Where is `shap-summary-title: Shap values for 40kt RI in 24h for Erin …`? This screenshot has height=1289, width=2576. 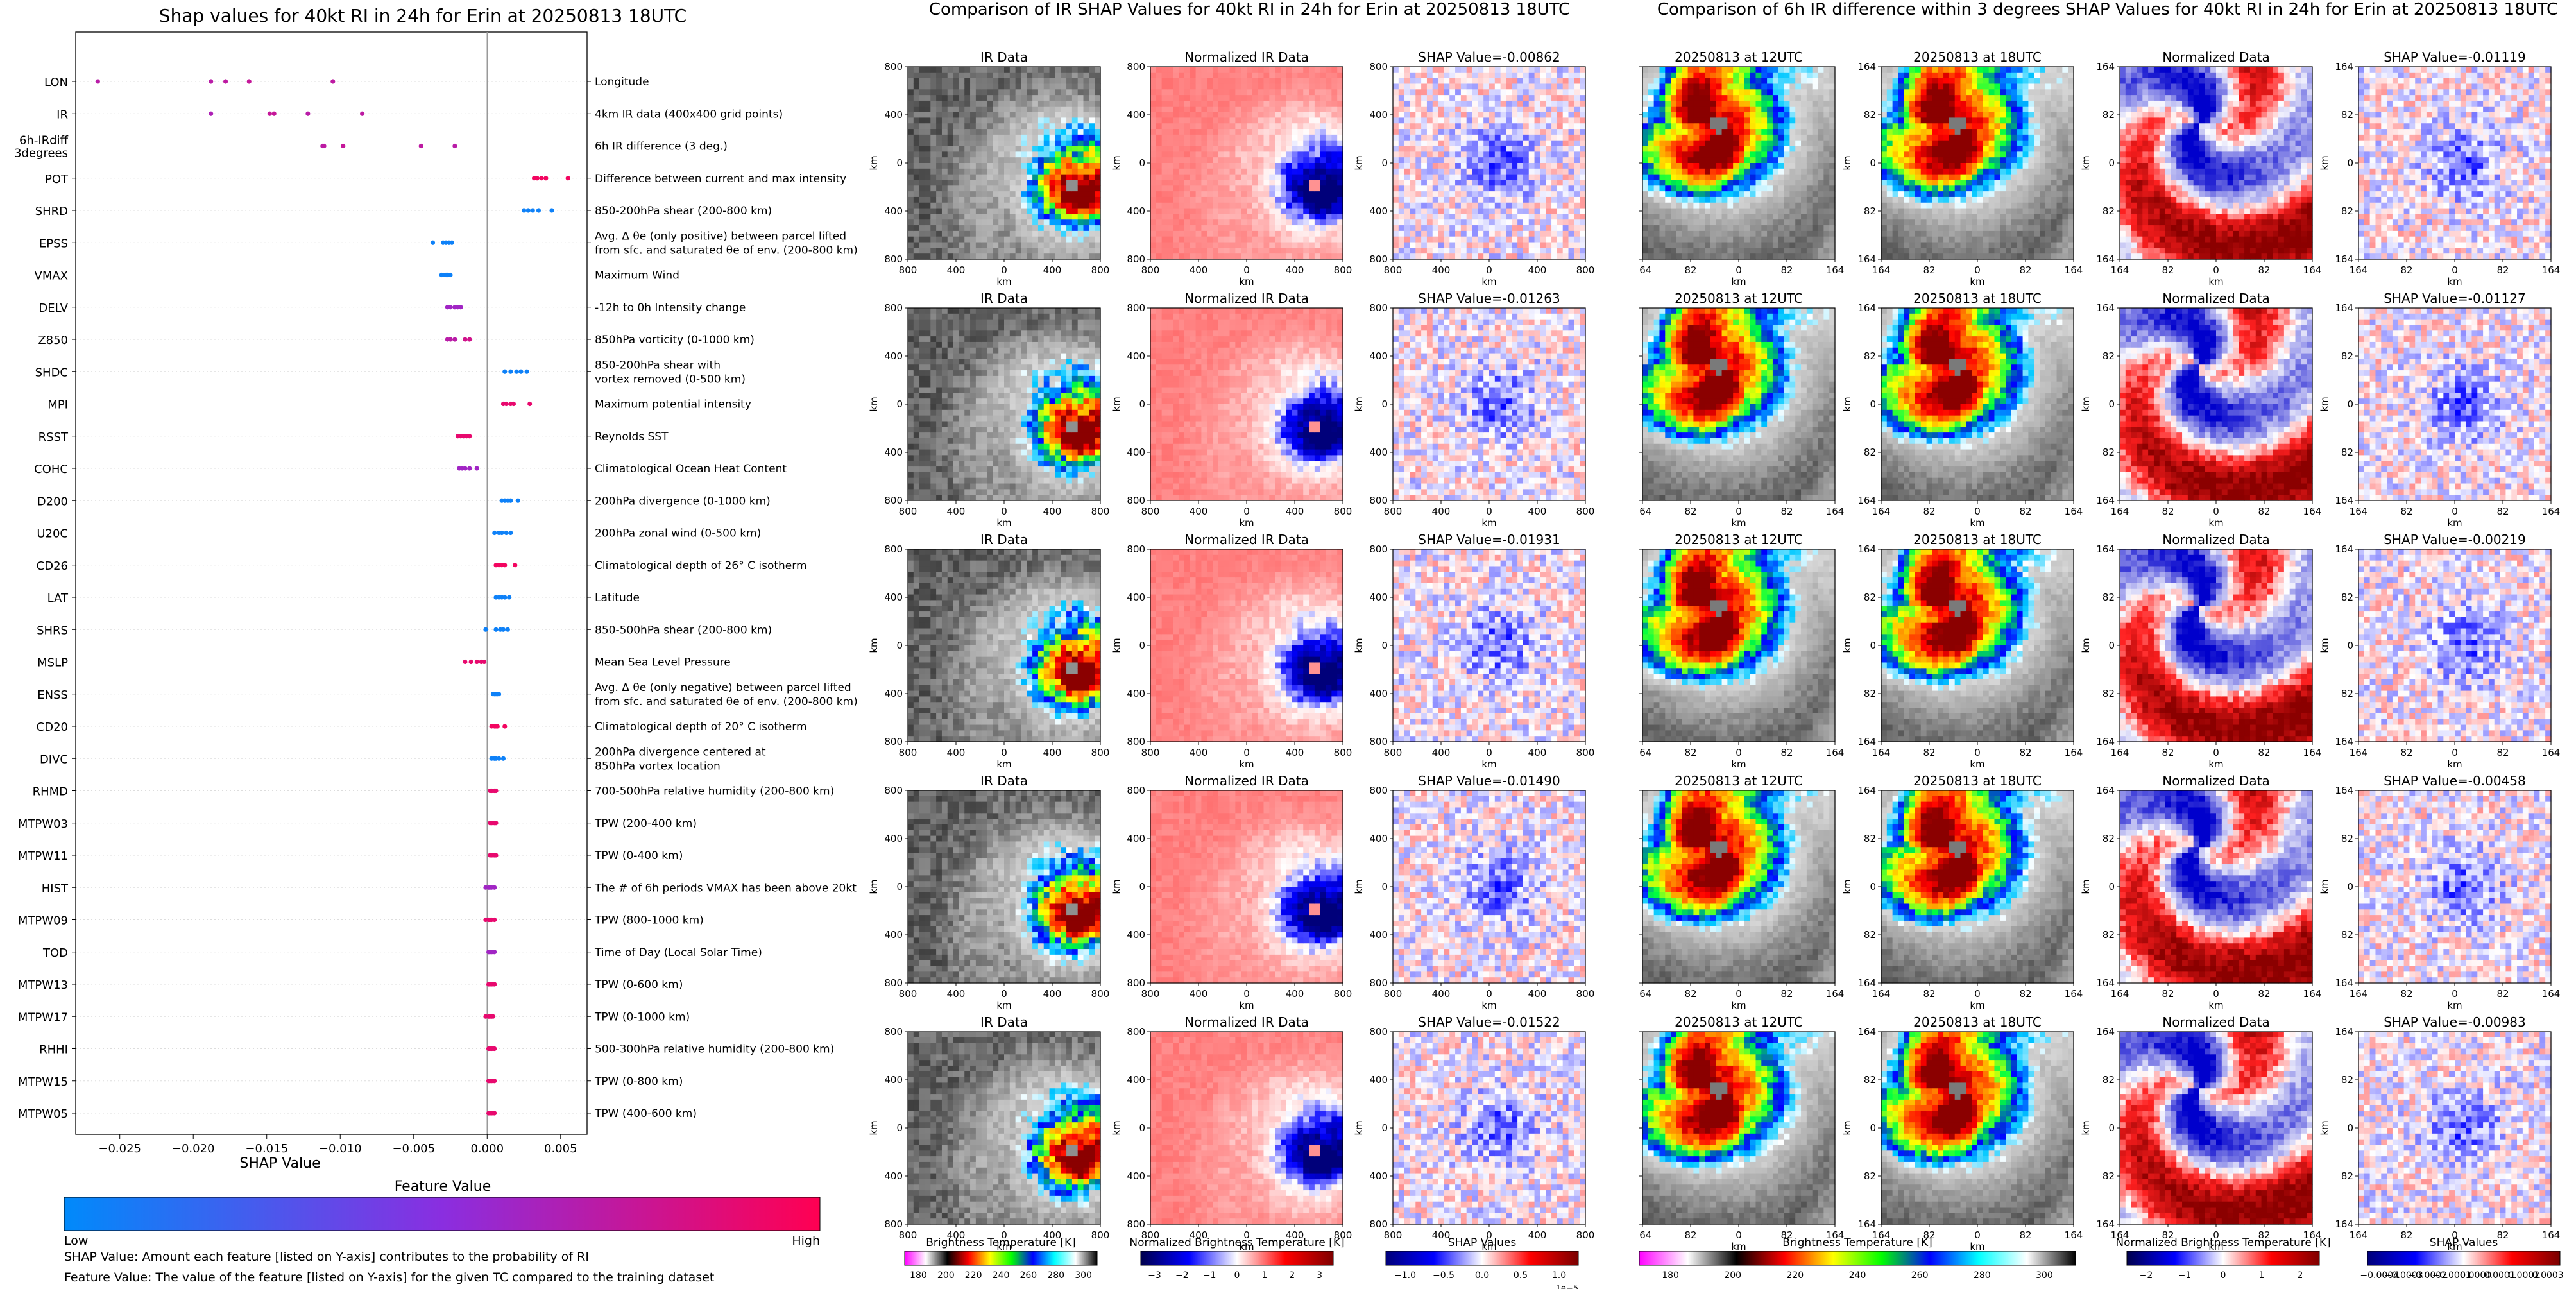 shap-summary-title: Shap values for 40kt RI in 24h for Erin … is located at coordinates (423, 15).